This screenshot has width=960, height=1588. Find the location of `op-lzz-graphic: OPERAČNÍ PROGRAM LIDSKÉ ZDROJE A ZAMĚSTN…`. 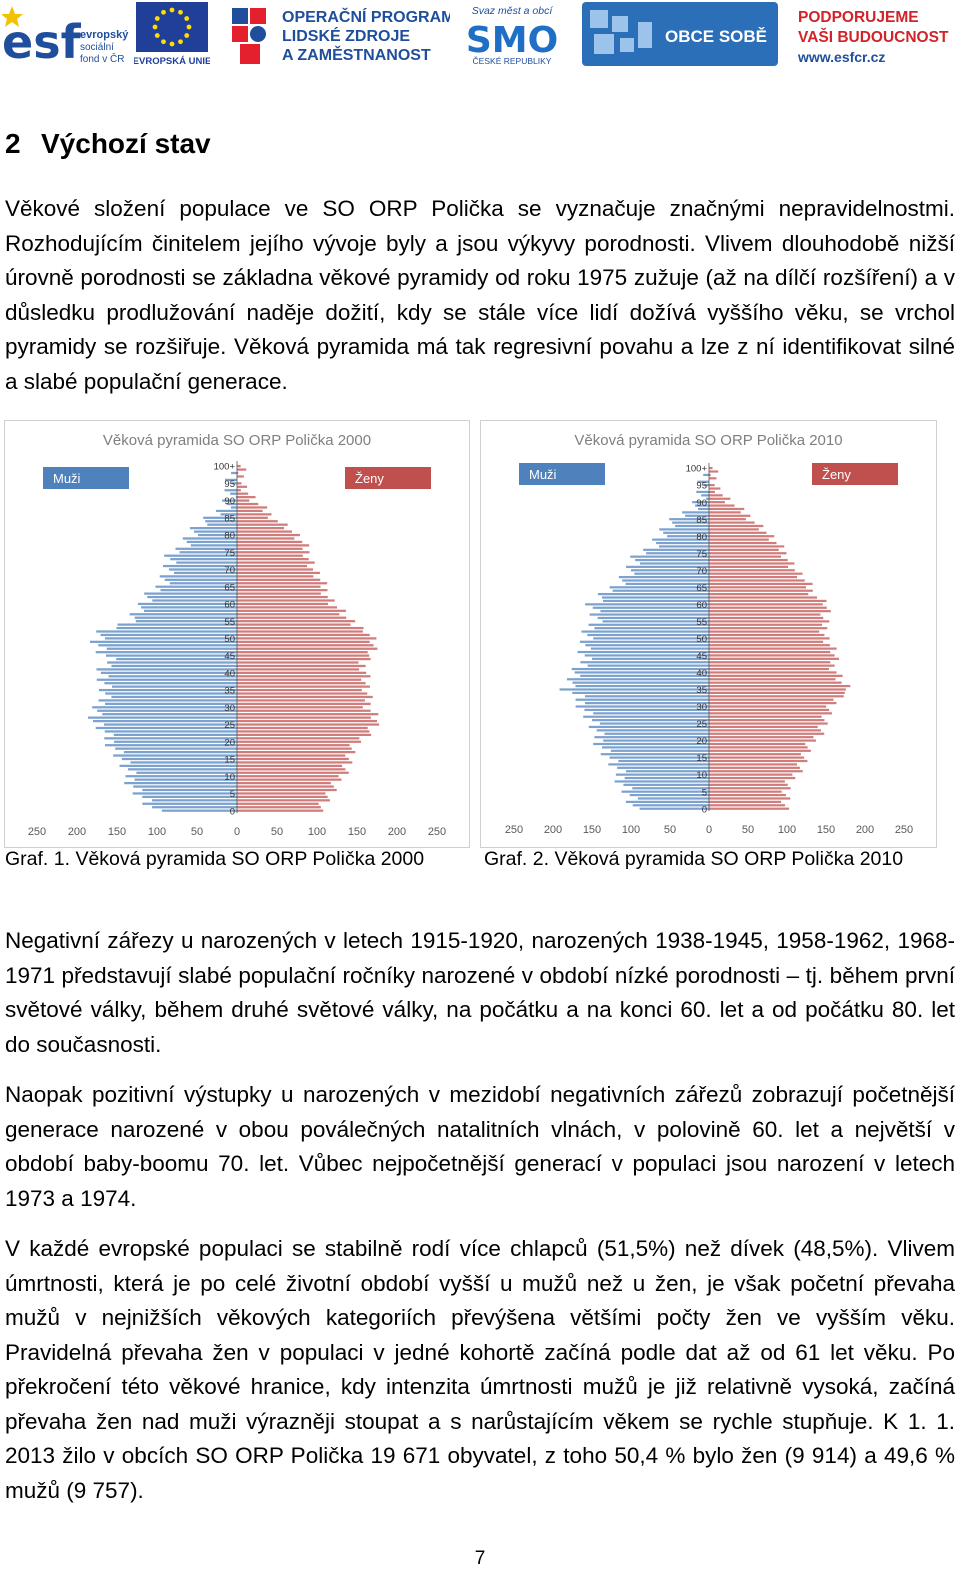

op-lzz-graphic: OPERAČNÍ PROGRAM LIDSKÉ ZDROJE A ZAMĚSTN… is located at coordinates (343, 35).